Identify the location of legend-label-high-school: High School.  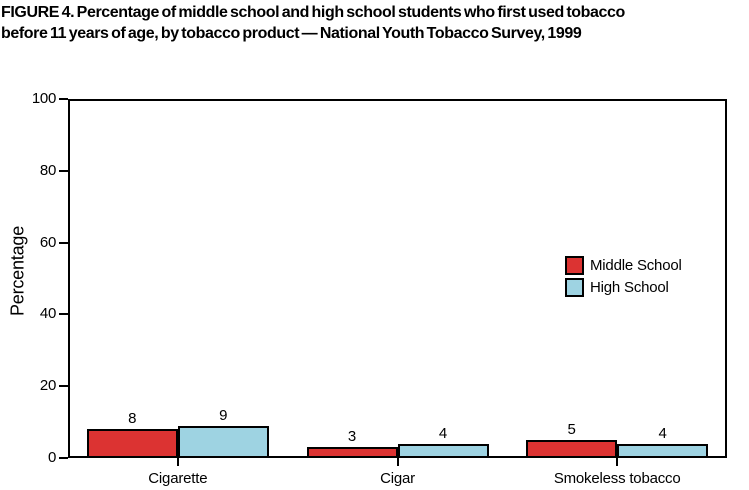
(629, 287).